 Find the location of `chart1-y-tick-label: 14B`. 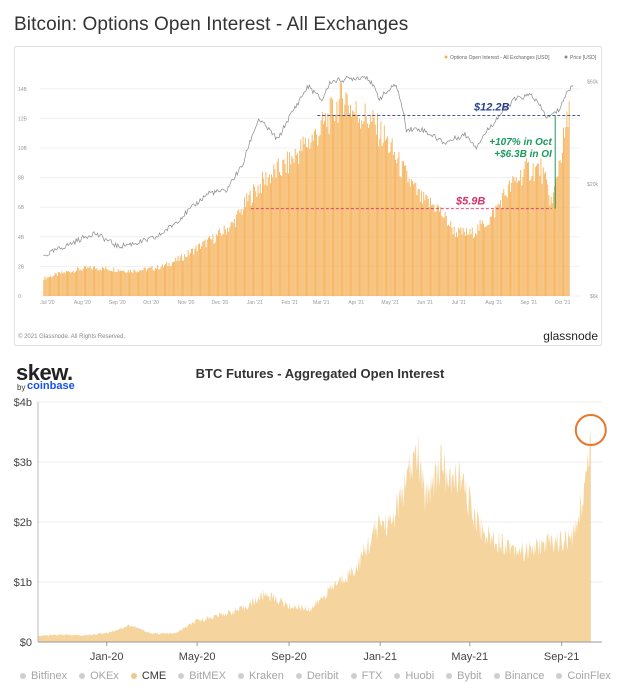

chart1-y-tick-label: 14B is located at coordinates (23, 90).